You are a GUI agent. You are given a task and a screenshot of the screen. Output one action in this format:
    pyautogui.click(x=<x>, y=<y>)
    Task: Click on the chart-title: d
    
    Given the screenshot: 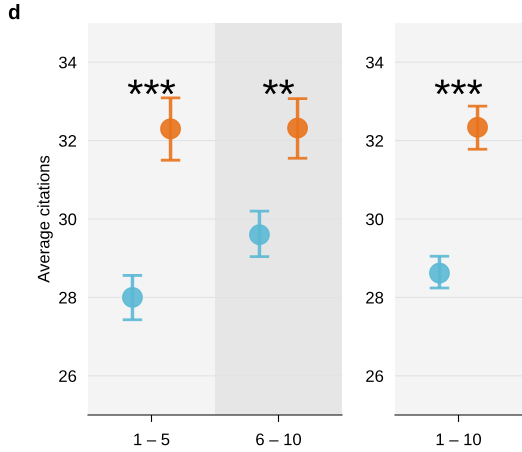 What is the action you would take?
    pyautogui.click(x=14, y=12)
    